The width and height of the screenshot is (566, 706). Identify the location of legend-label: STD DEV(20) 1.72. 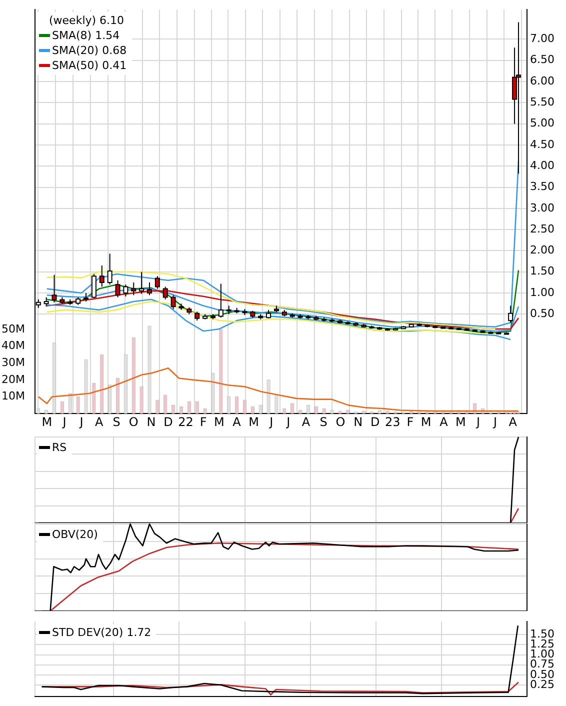
(102, 632).